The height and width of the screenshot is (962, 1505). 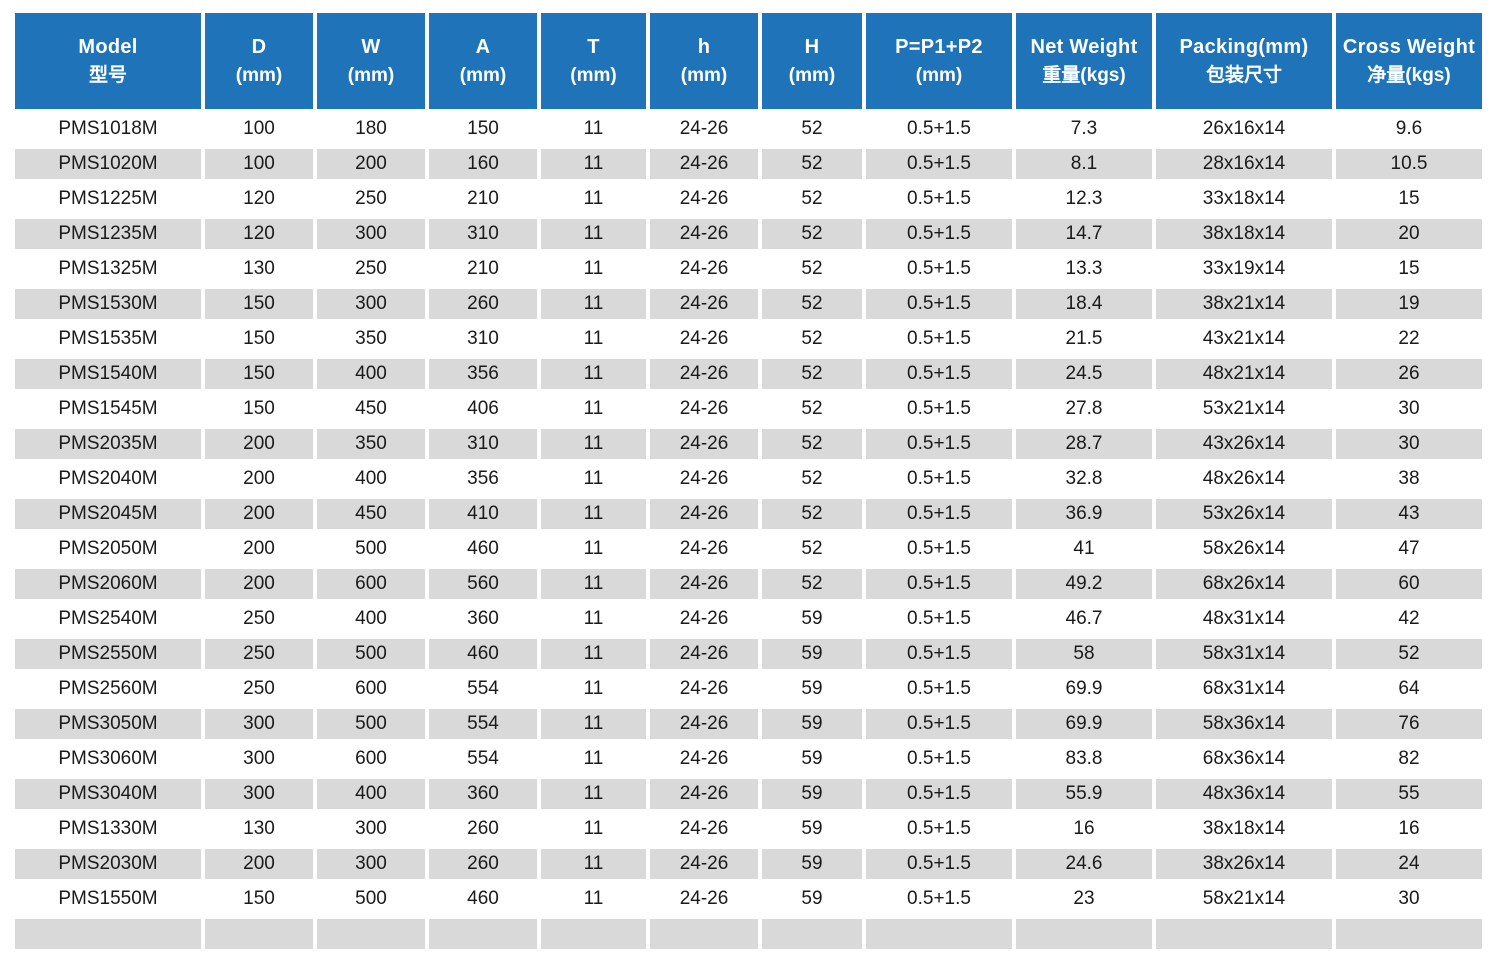 What do you see at coordinates (1244, 304) in the screenshot?
I see `cell-packing: 38x21x14` at bounding box center [1244, 304].